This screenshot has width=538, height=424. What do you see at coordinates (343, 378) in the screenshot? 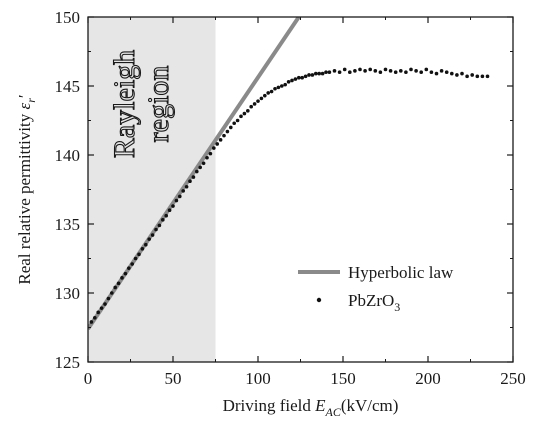
I see `x-tick-label: 150` at bounding box center [343, 378].